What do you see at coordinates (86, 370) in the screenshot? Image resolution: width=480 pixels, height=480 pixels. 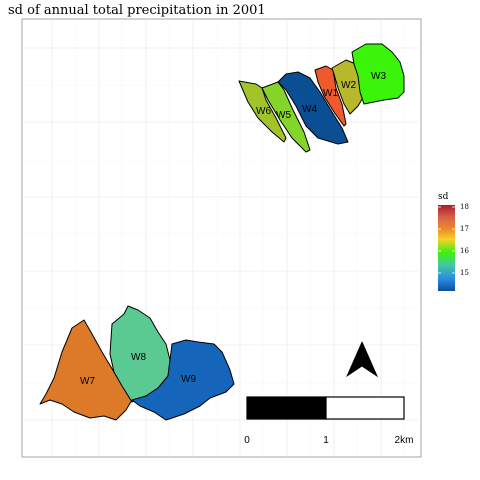 I see `watershed-W7` at bounding box center [86, 370].